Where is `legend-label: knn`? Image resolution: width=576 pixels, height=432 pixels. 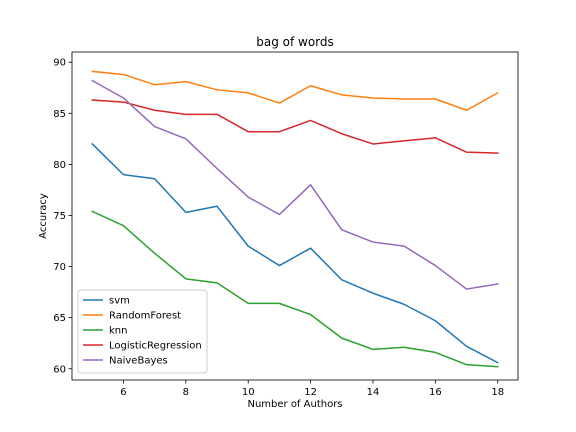 legend-label: knn is located at coordinates (118, 331).